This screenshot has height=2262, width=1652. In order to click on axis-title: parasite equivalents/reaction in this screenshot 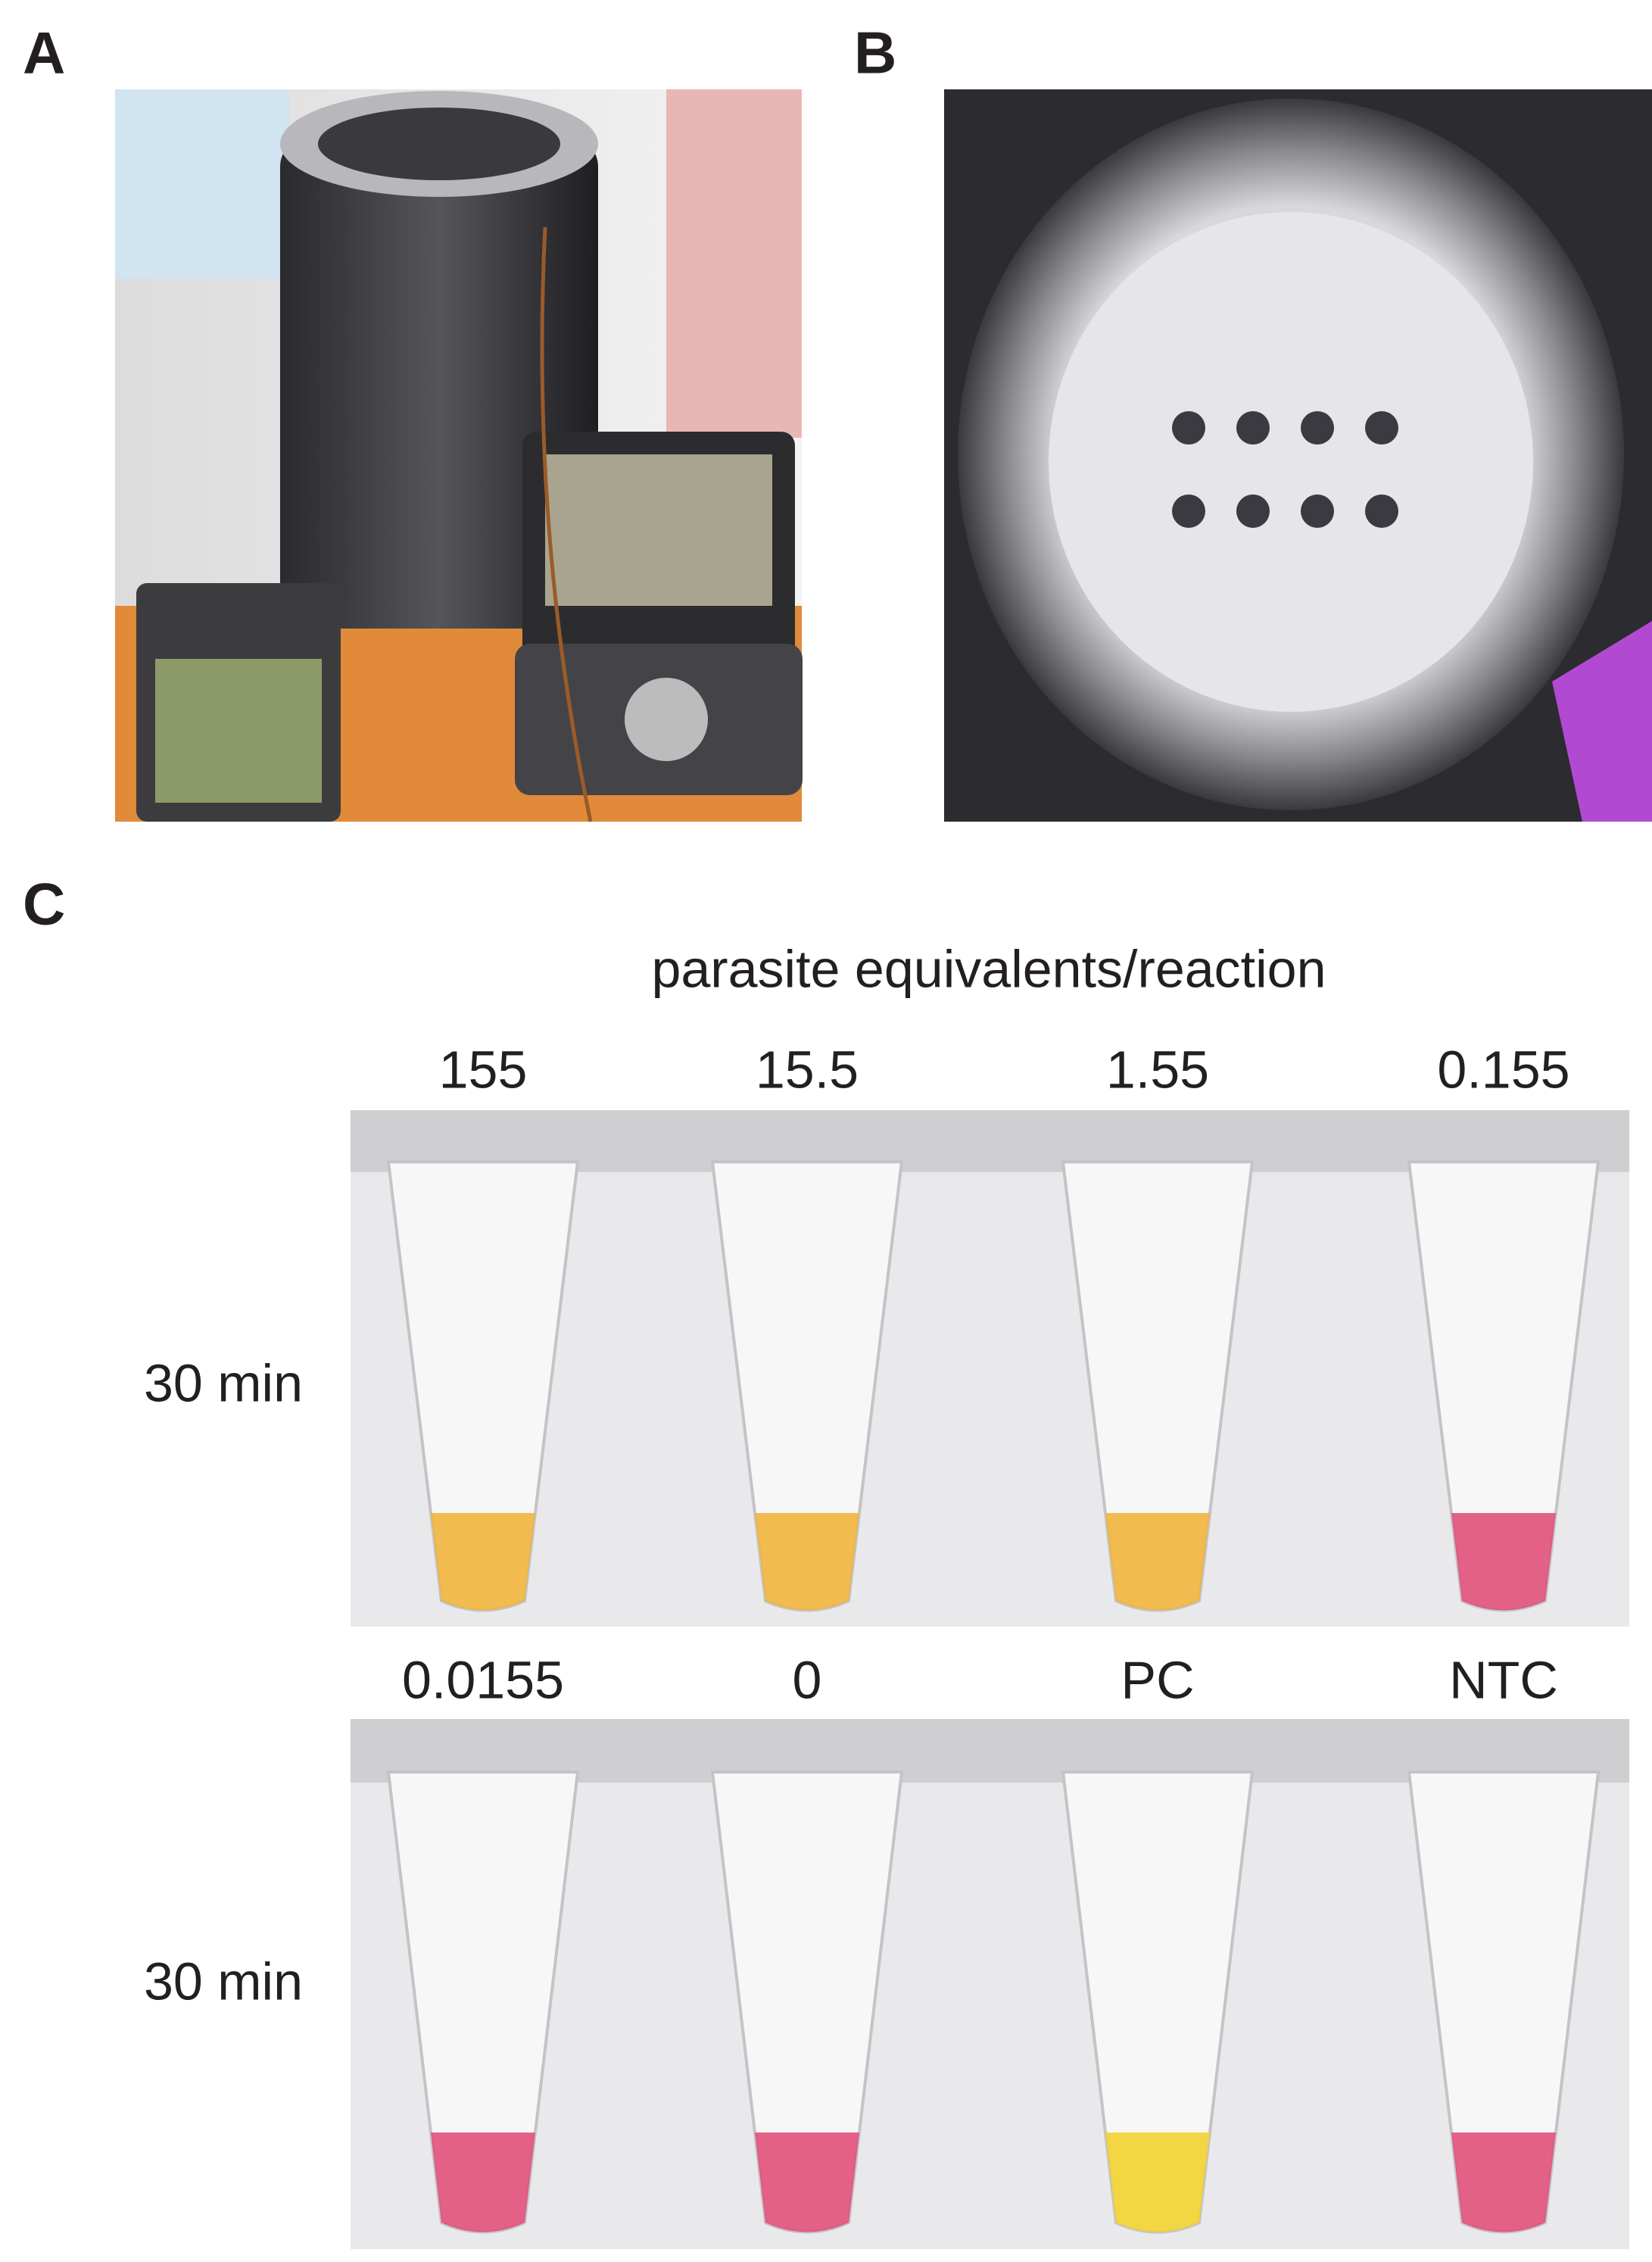, I will do `click(988, 968)`.